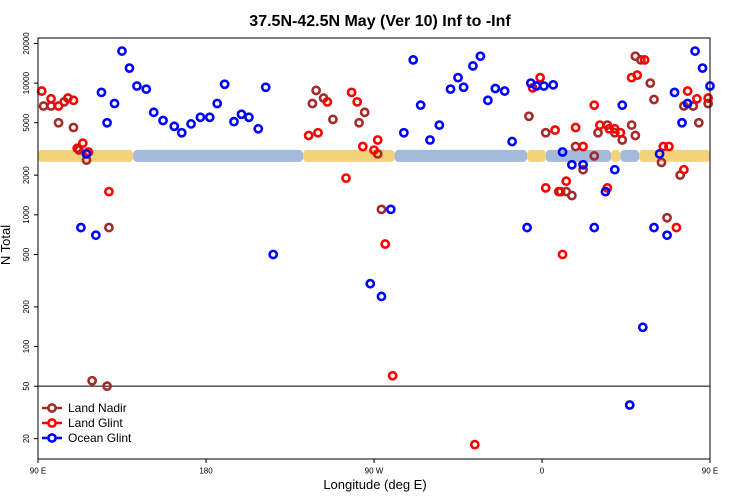 Image resolution: width=750 pixels, height=500 pixels. I want to click on y-axis: 20 50 100 200 500 1000 2000 5000 10000 20000, so click(30, 237).